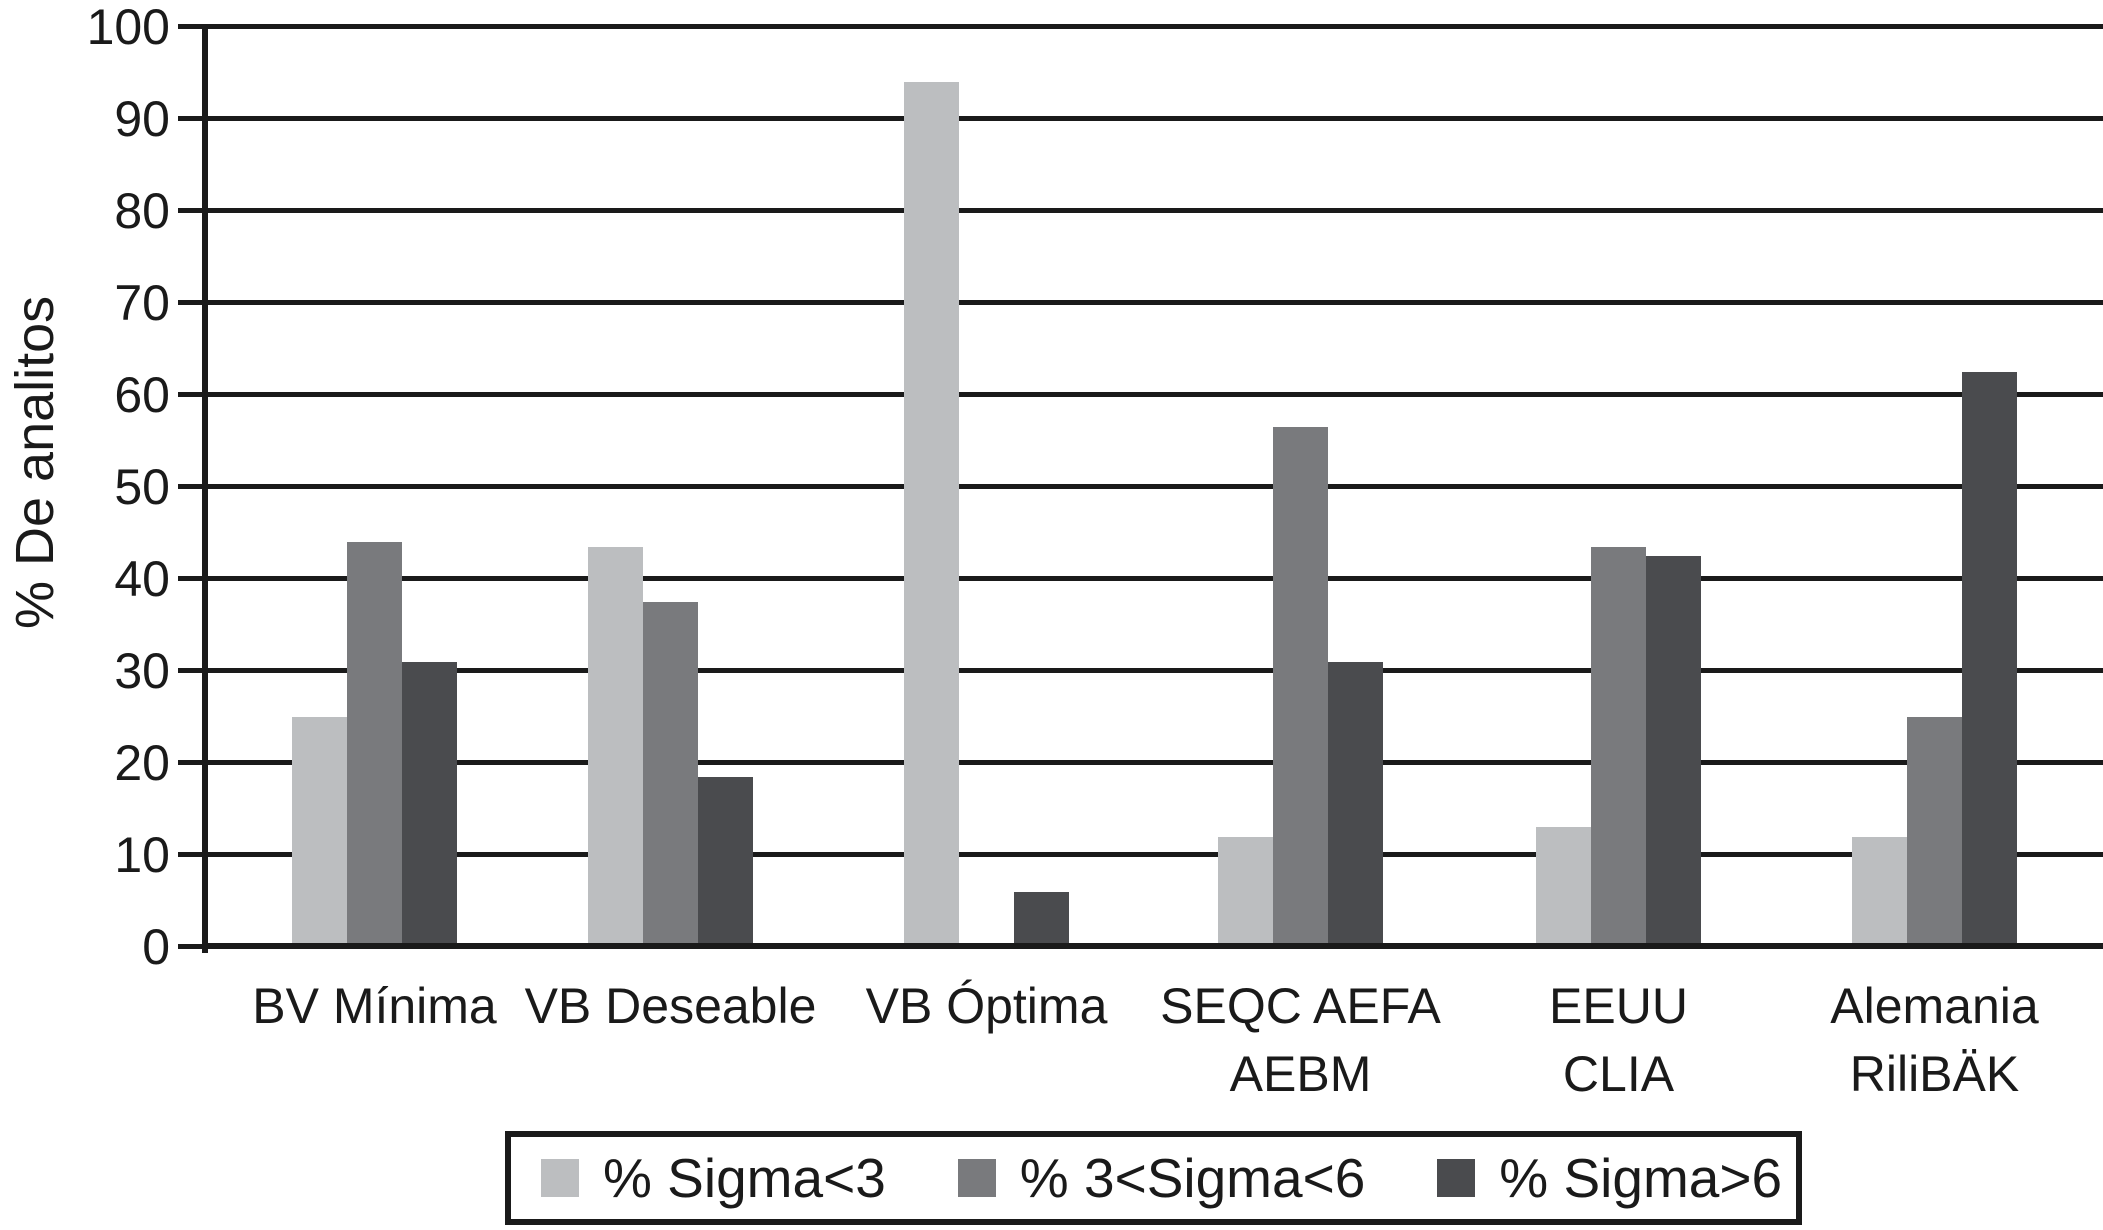 The image size is (2103, 1230). I want to click on y-tick-label-0: 0, so click(156, 947).